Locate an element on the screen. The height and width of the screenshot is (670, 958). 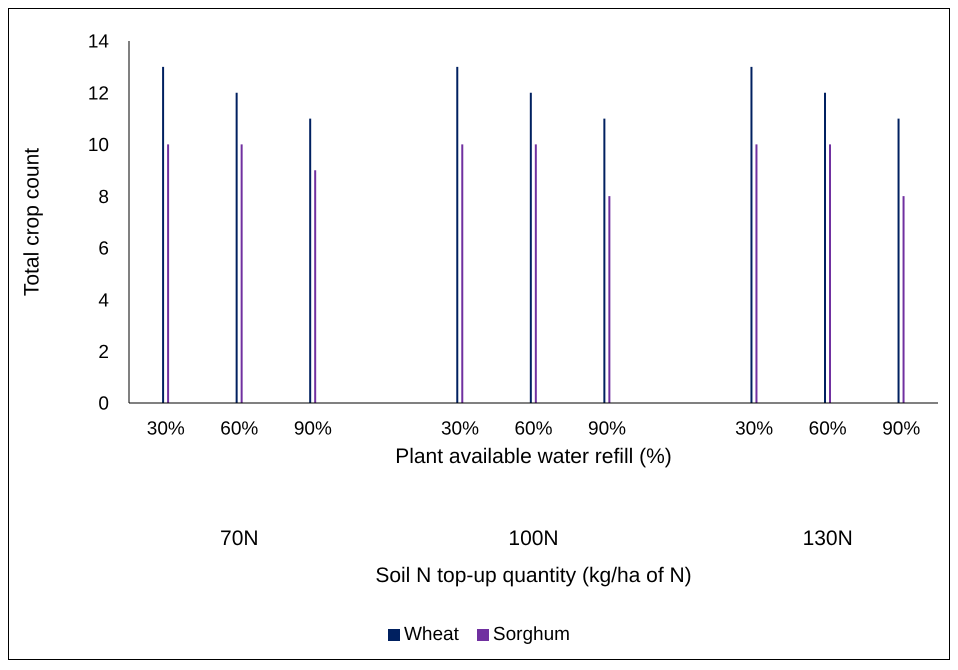
text: 130N is located at coordinates (828, 539).